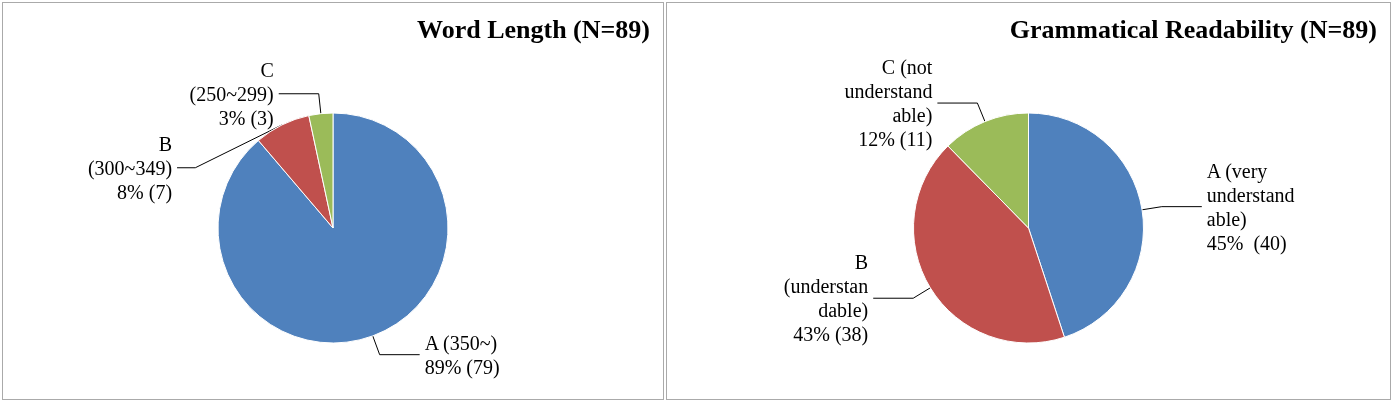 The image size is (1397, 405). Describe the element at coordinates (1246, 243) in the screenshot. I see `data-label: 45% (40)` at that location.